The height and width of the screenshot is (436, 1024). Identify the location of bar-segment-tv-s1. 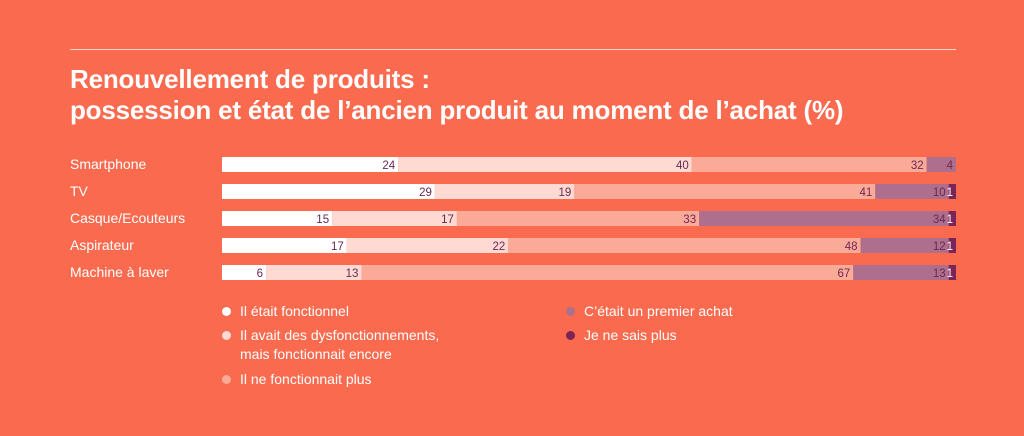
(504, 191).